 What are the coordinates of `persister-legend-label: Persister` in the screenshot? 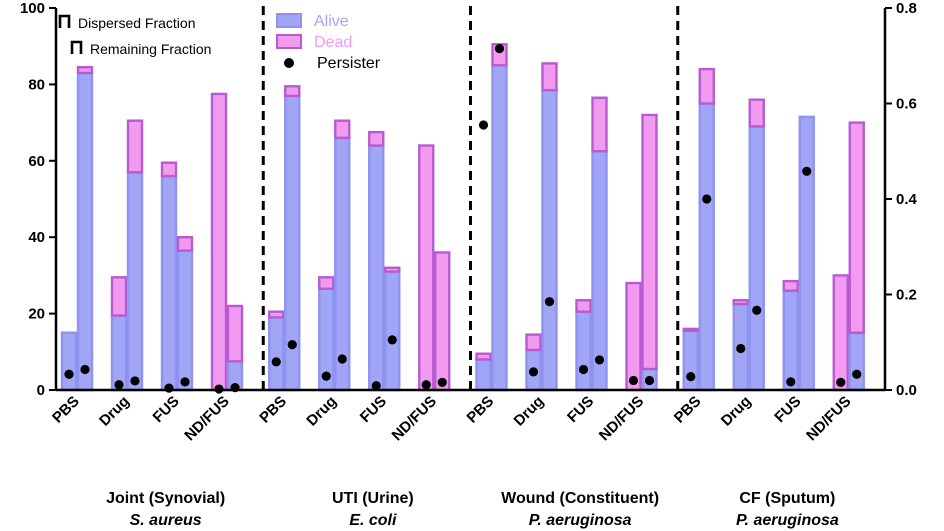 It's located at (349, 63).